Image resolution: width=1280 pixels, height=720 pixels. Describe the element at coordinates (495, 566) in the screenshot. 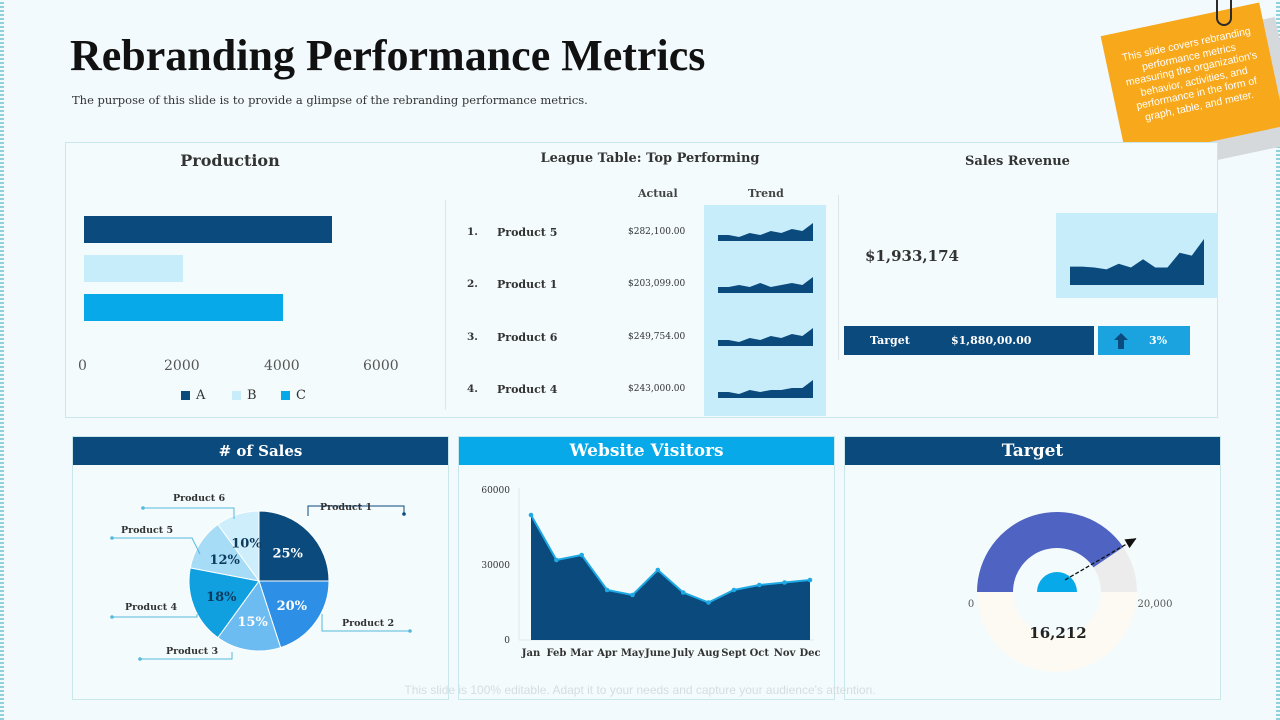

I see `visitors-y-tick: 30000` at that location.